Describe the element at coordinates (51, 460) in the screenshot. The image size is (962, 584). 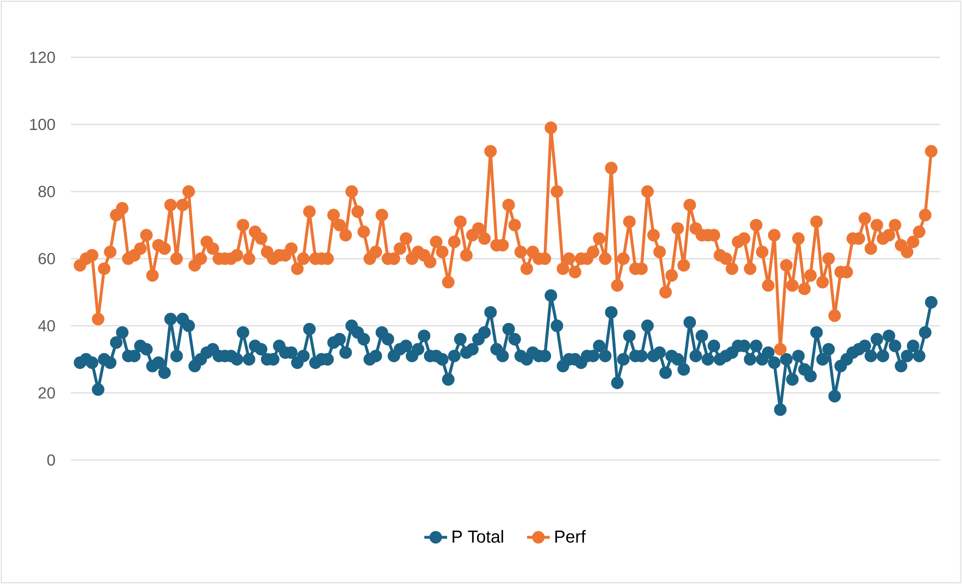
I see `y-tick-label: 0` at that location.